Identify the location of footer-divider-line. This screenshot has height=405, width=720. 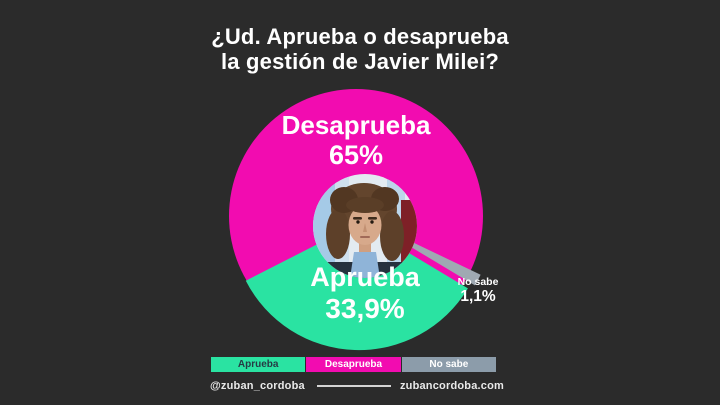
(353, 386).